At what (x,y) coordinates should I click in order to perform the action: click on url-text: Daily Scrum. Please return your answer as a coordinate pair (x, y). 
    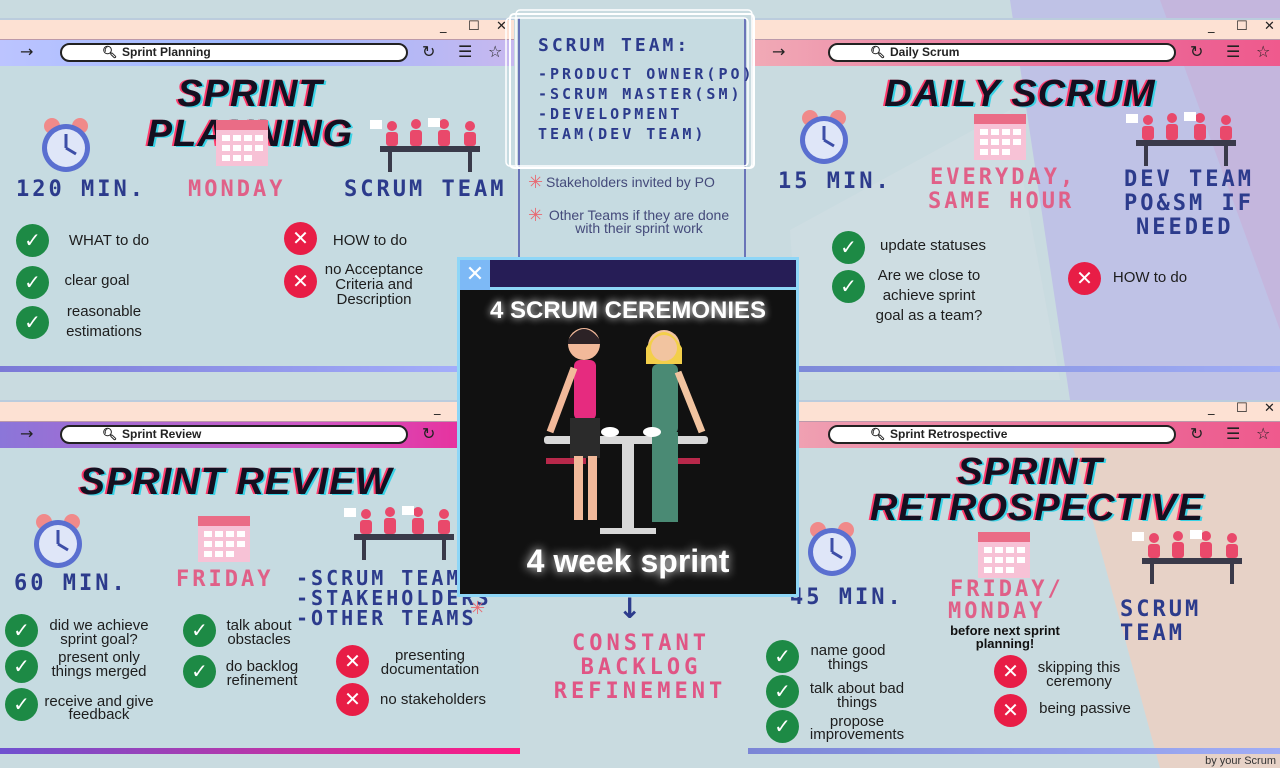
    Looking at the image, I should click on (925, 52).